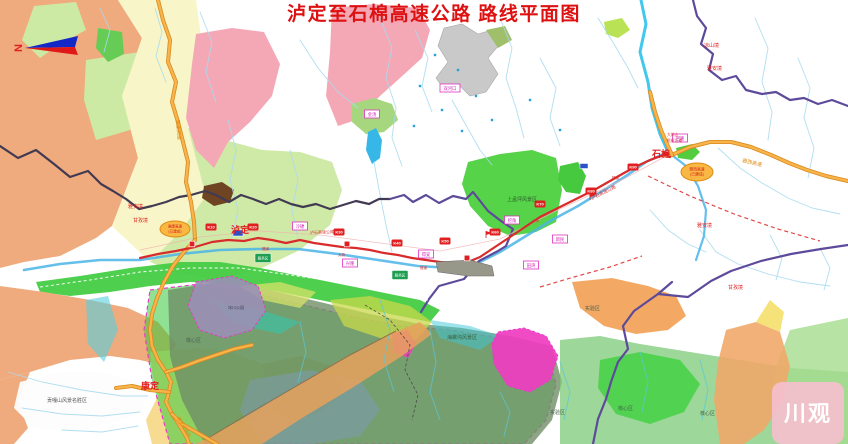 The width and height of the screenshot is (848, 444). I want to click on map-label: 枢纽互通, so click(674, 140).